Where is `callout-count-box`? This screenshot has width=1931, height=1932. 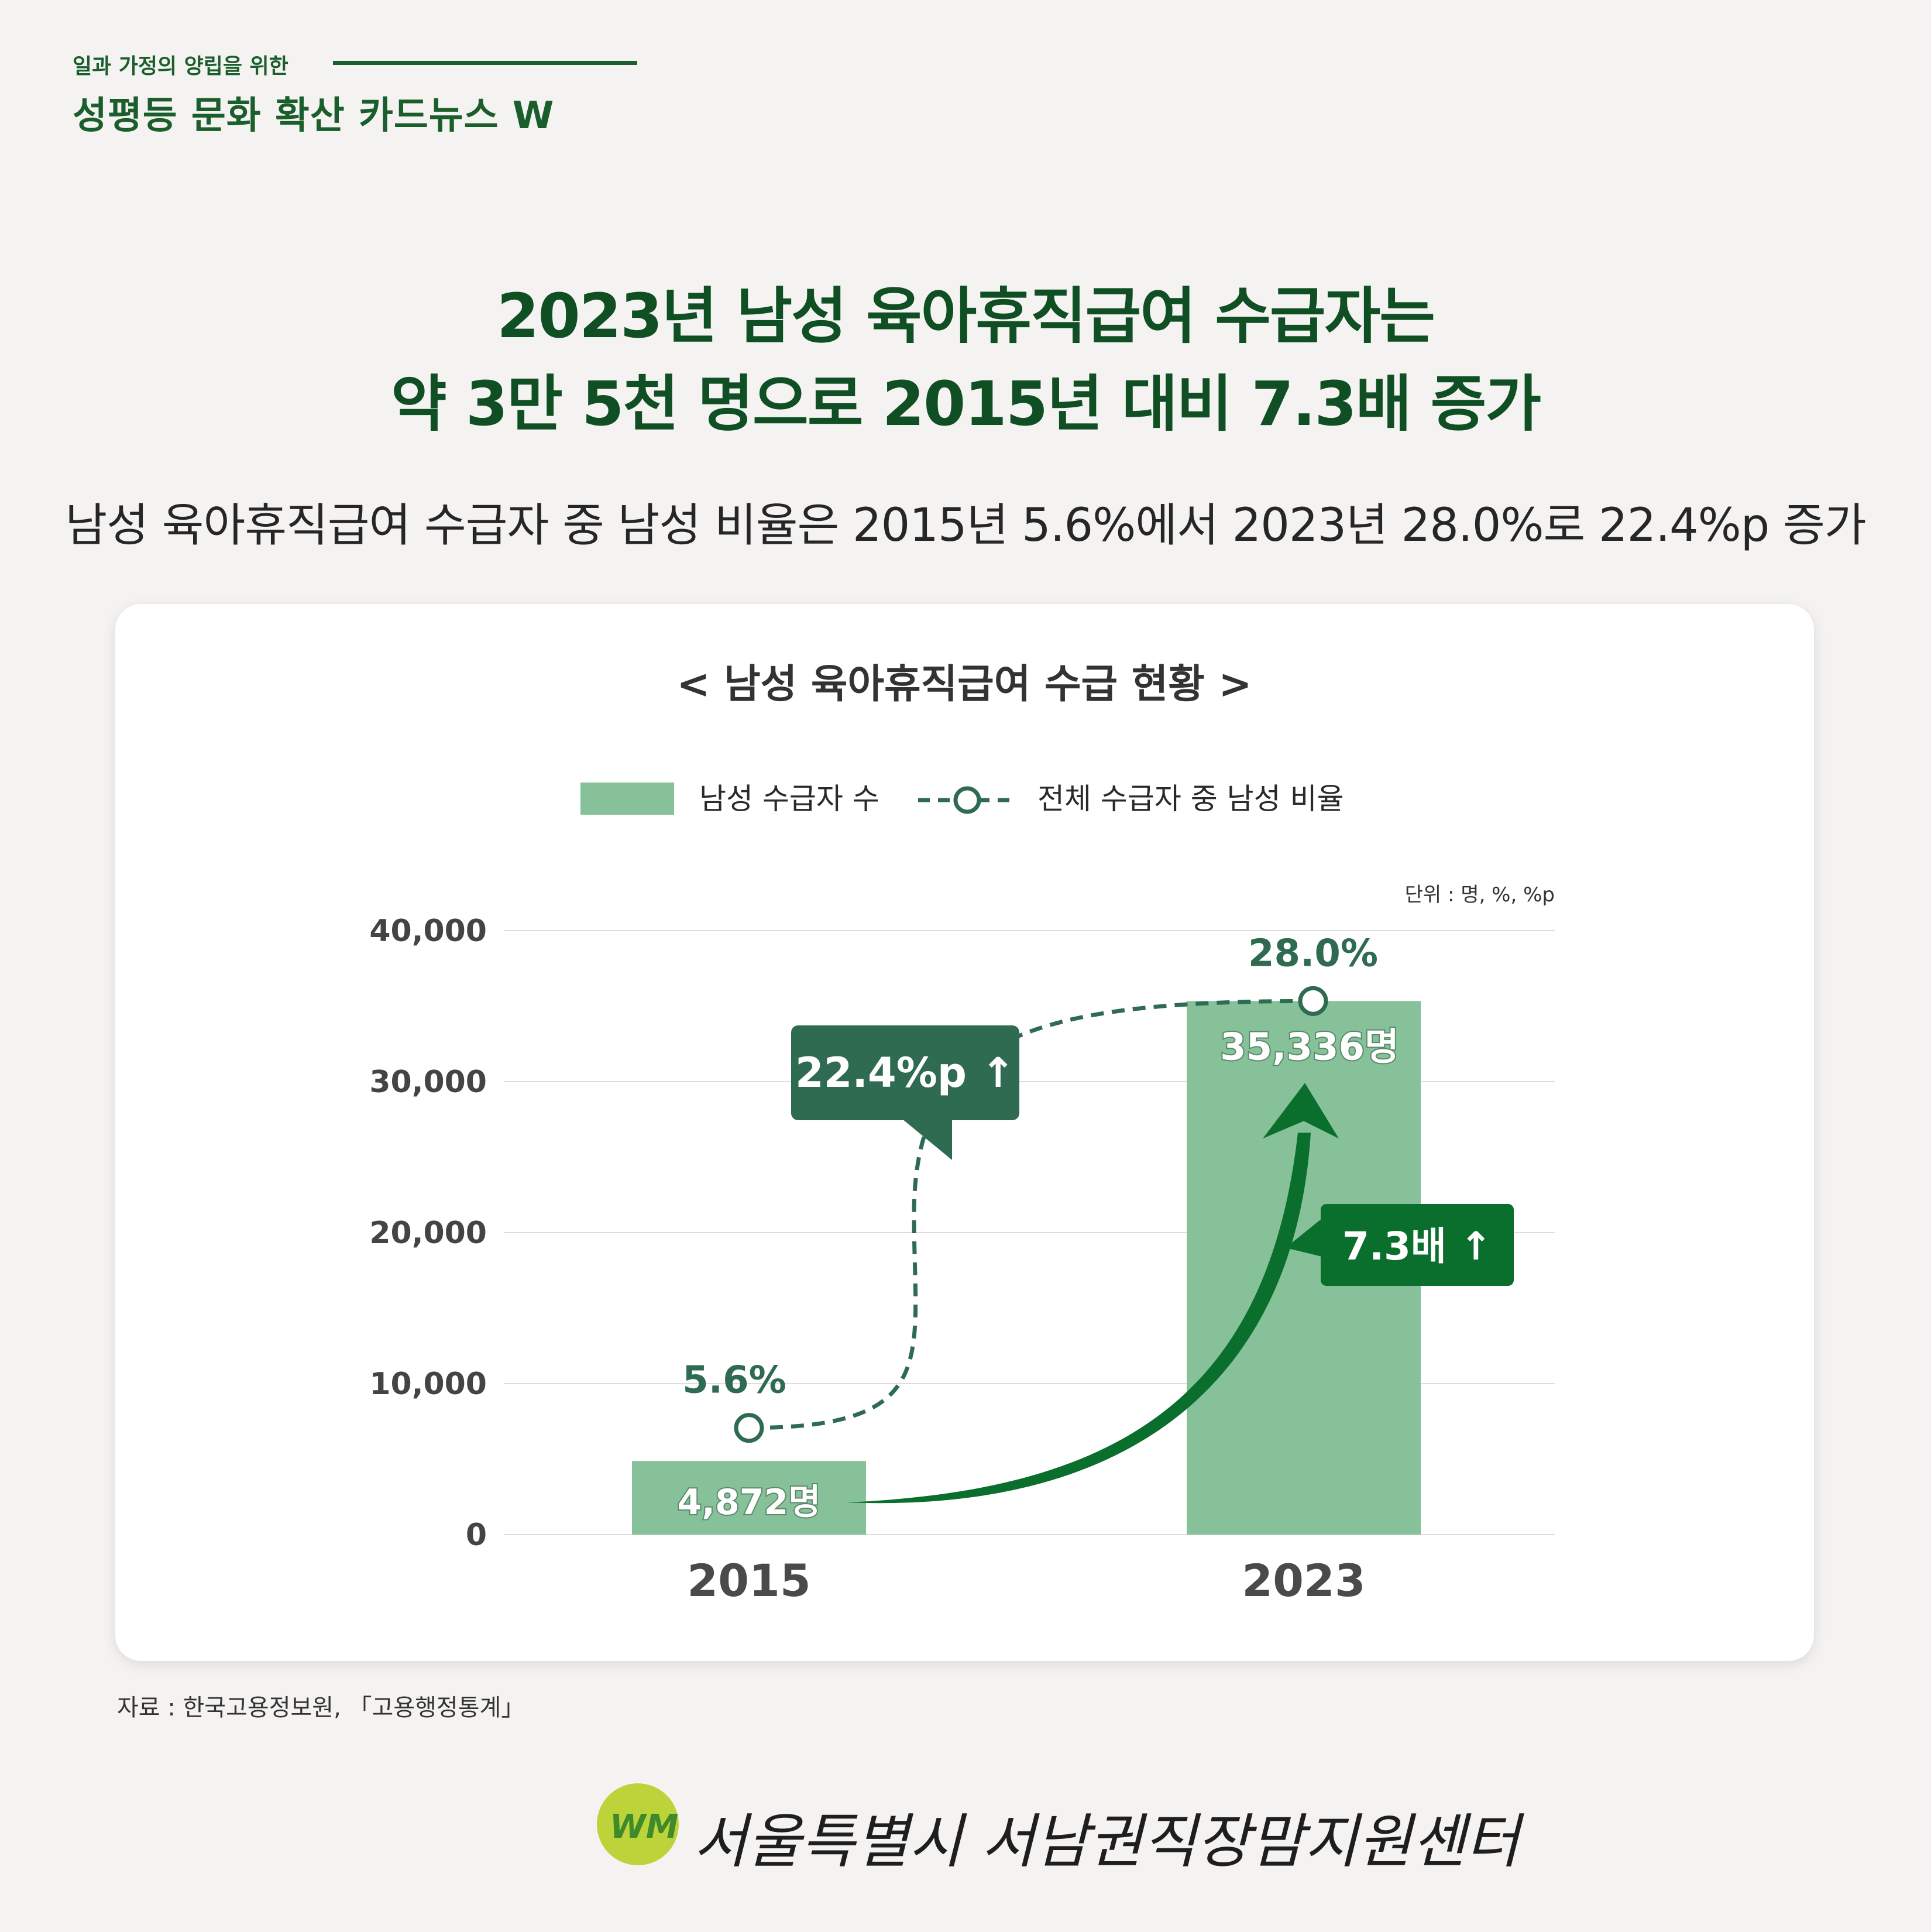 callout-count-box is located at coordinates (1417, 1245).